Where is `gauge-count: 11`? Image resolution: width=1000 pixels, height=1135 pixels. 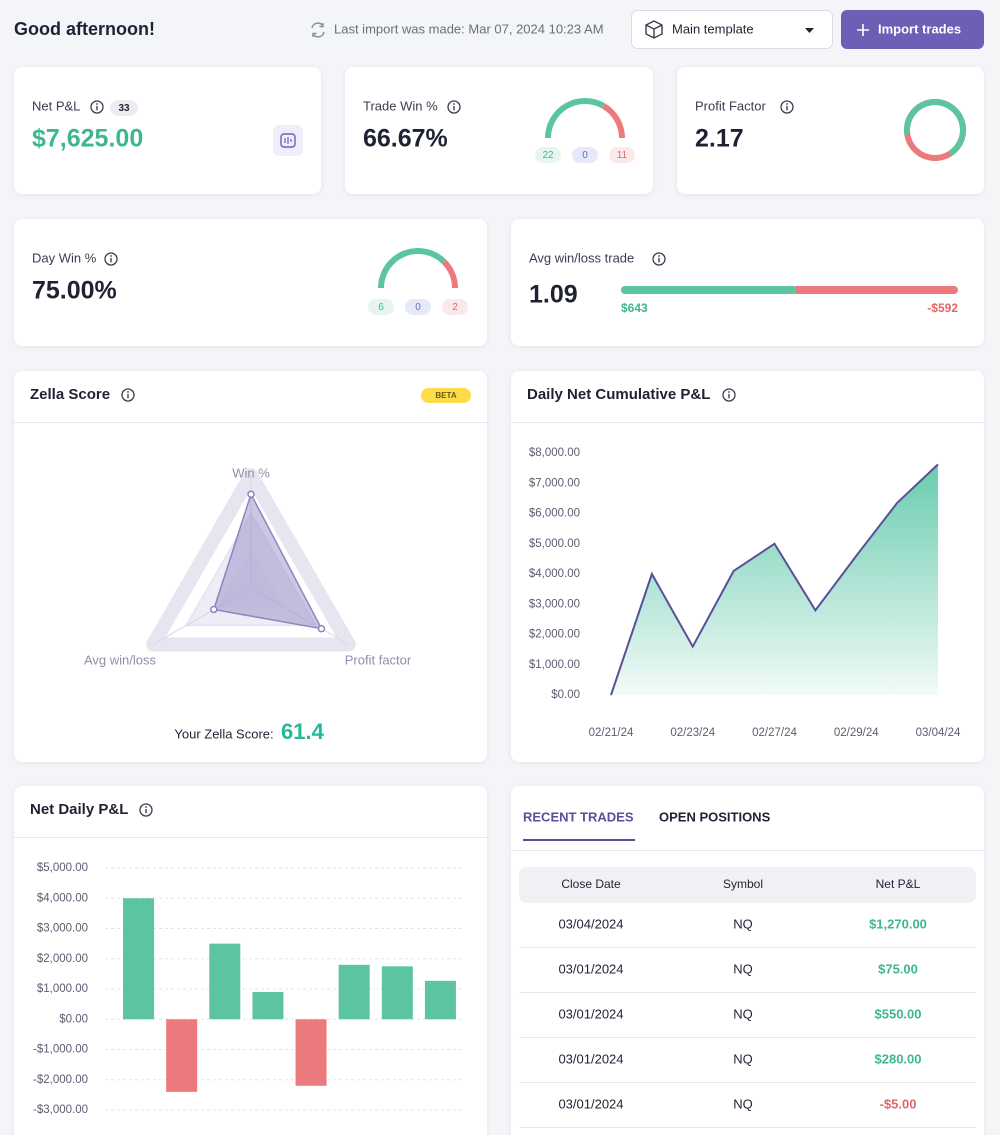 gauge-count: 11 is located at coordinates (622, 155).